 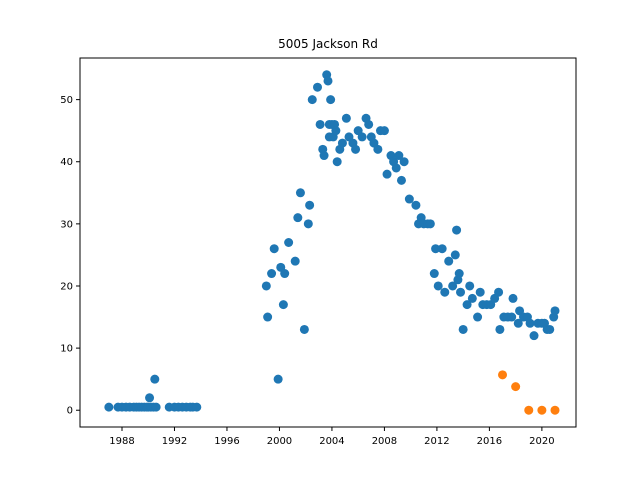 What do you see at coordinates (66, 100) in the screenshot?
I see `y-tick-label: 50` at bounding box center [66, 100].